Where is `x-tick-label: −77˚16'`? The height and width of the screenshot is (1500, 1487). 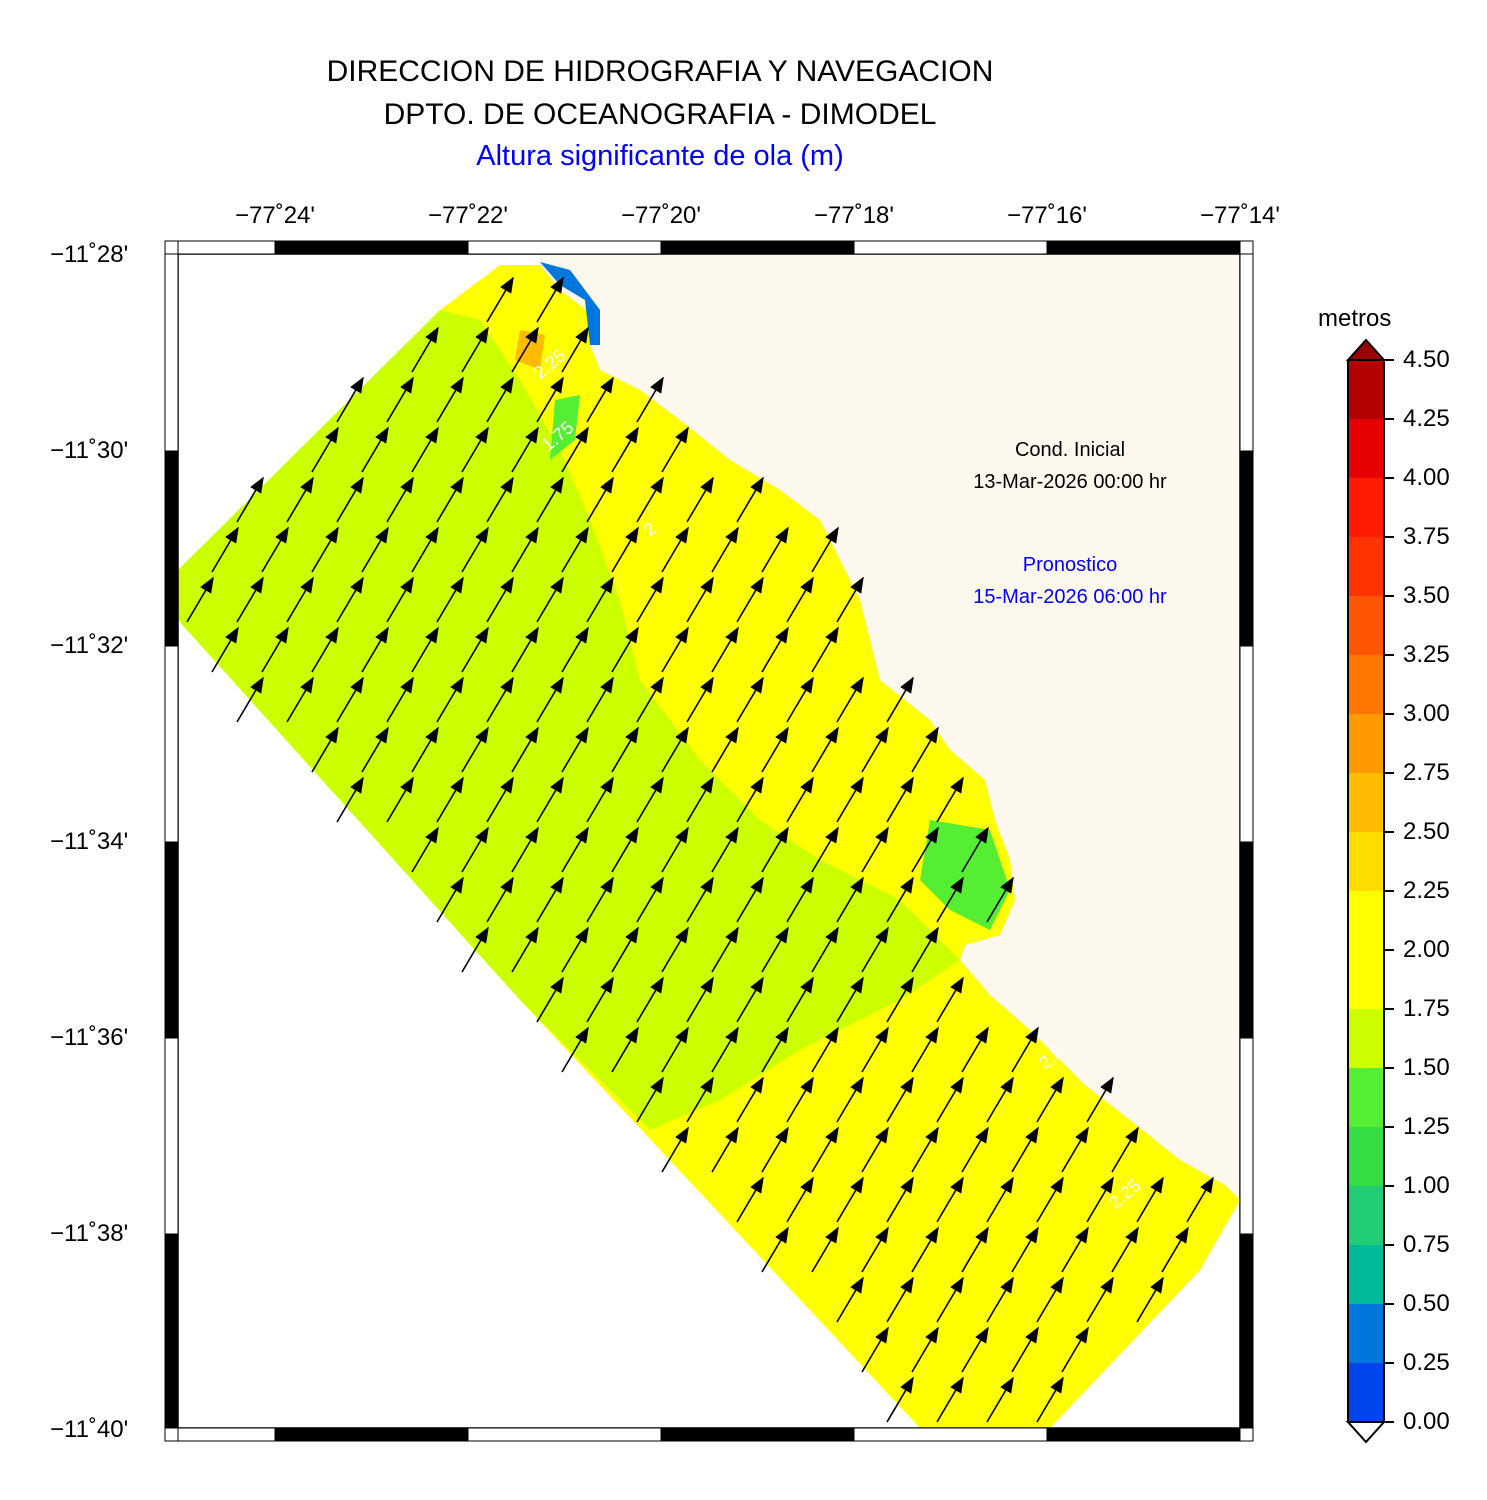 x-tick-label: −77˚16' is located at coordinates (1047, 215).